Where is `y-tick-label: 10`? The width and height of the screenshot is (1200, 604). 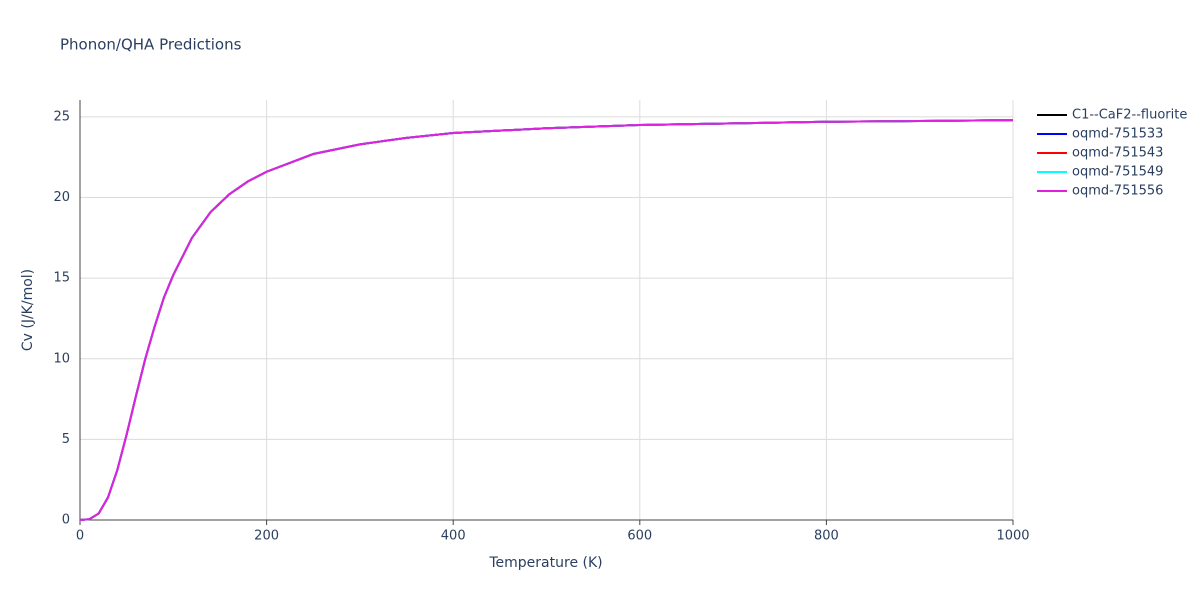 y-tick-label: 10 is located at coordinates (61, 358).